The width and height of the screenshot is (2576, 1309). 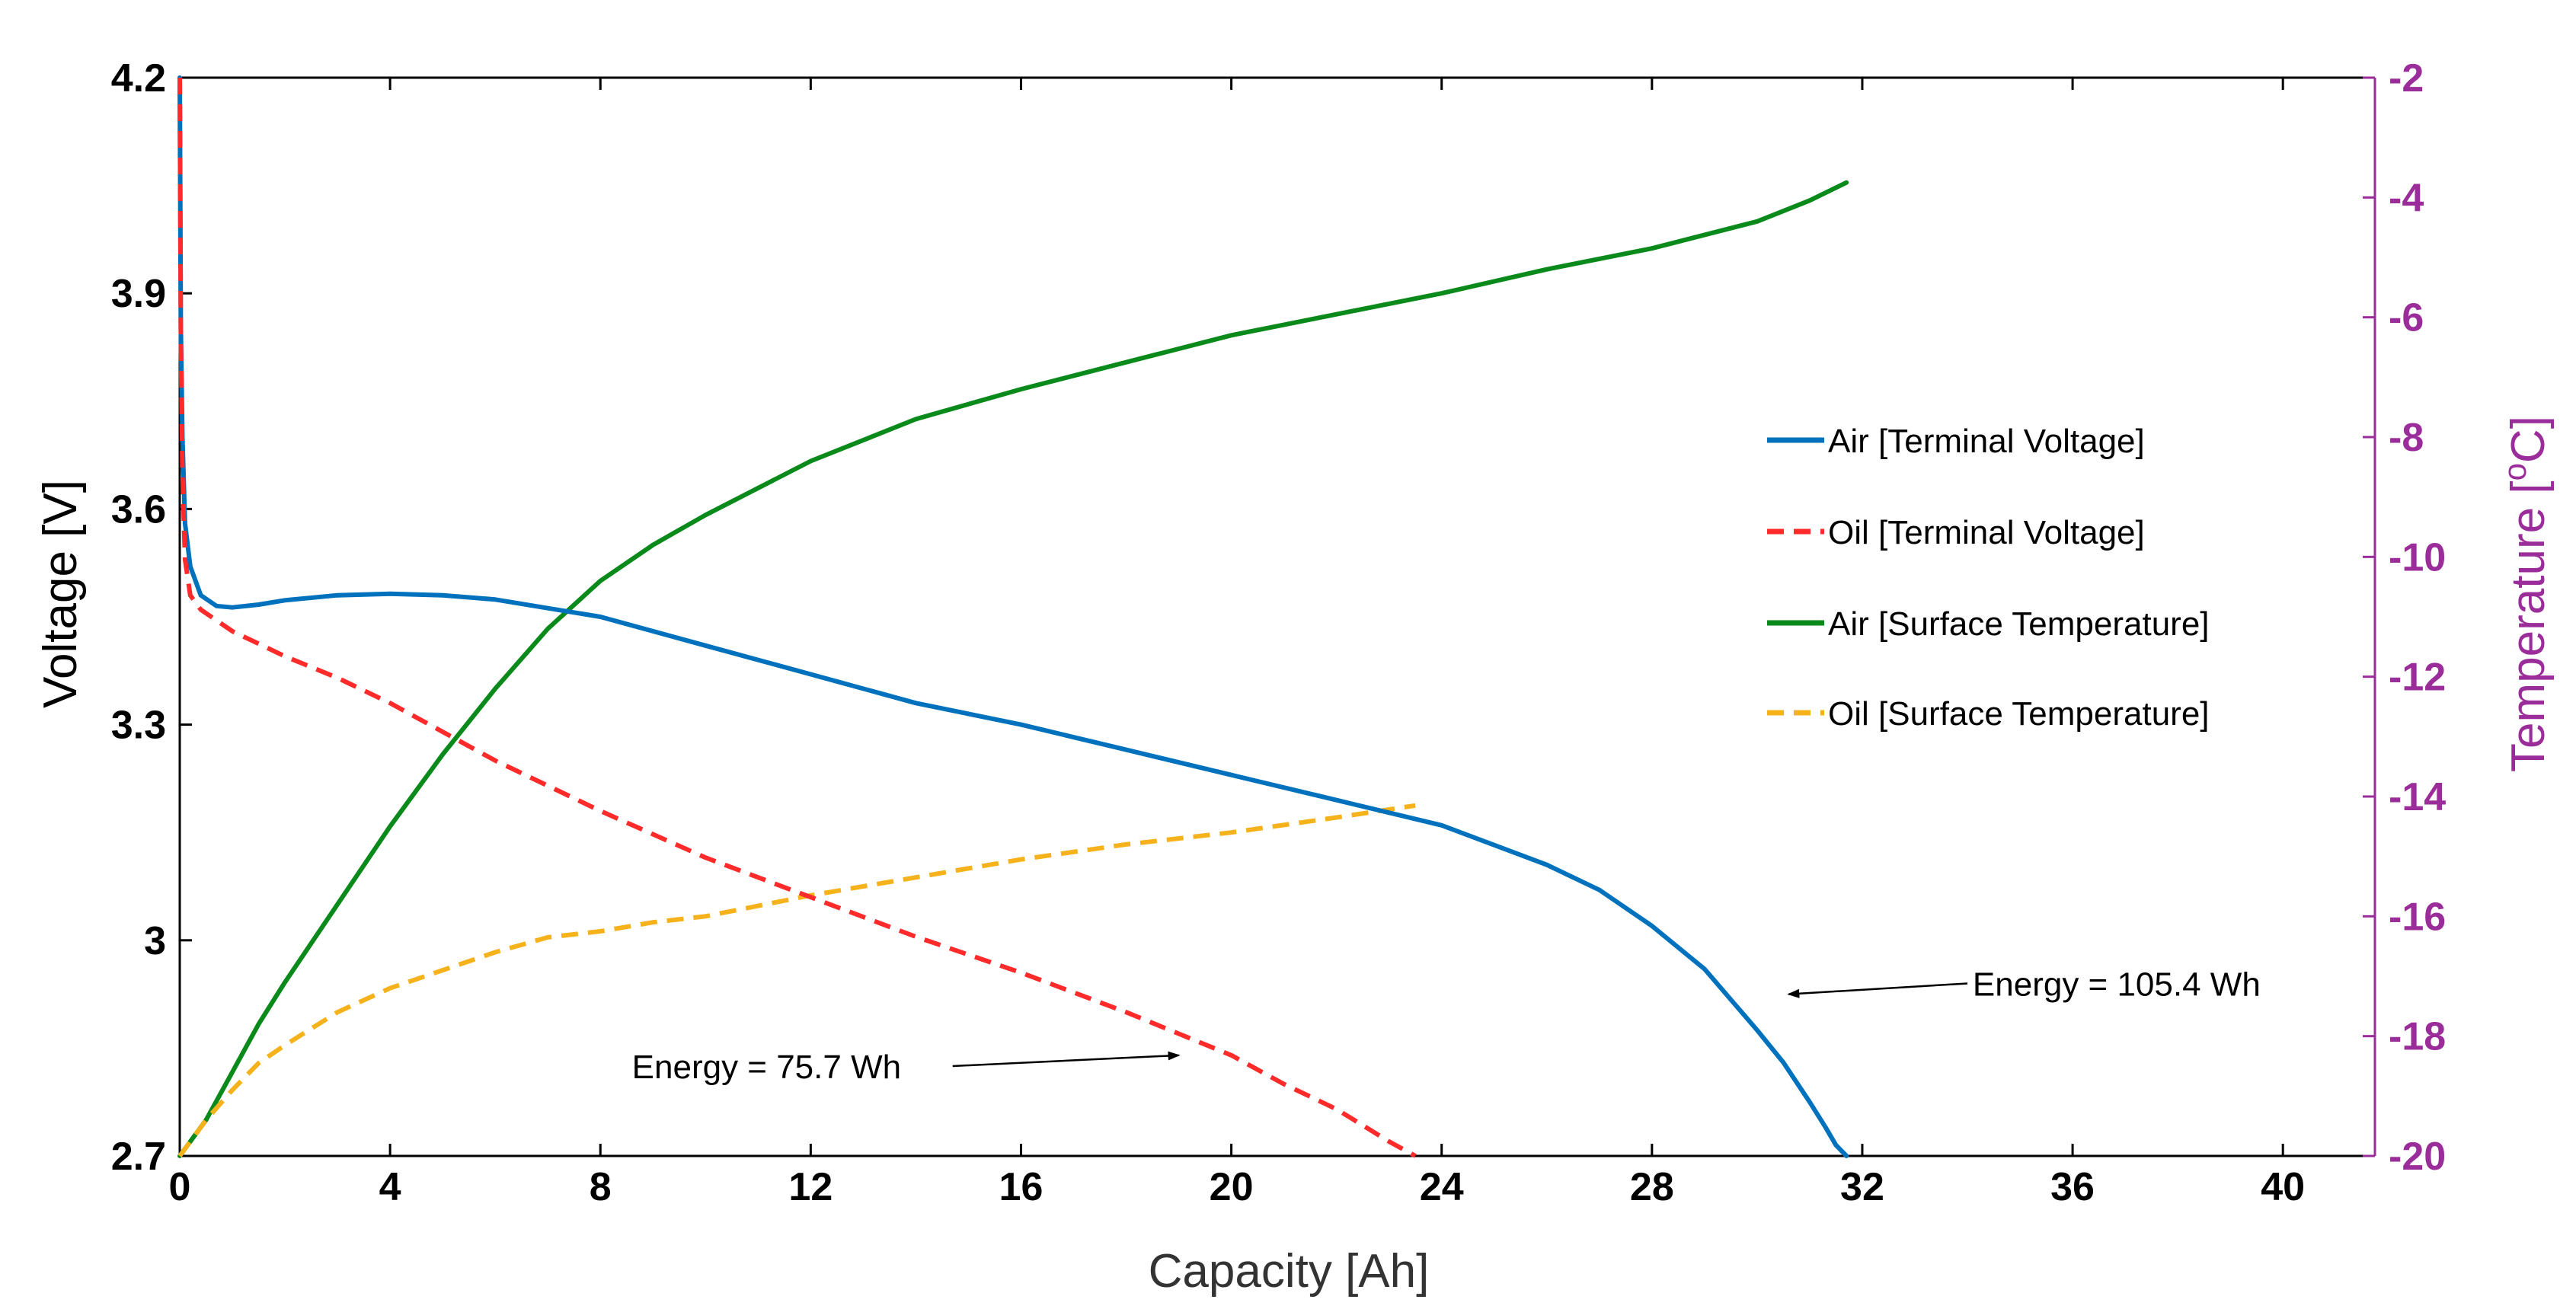 I want to click on y2-tick-label: -14, so click(x=2418, y=797).